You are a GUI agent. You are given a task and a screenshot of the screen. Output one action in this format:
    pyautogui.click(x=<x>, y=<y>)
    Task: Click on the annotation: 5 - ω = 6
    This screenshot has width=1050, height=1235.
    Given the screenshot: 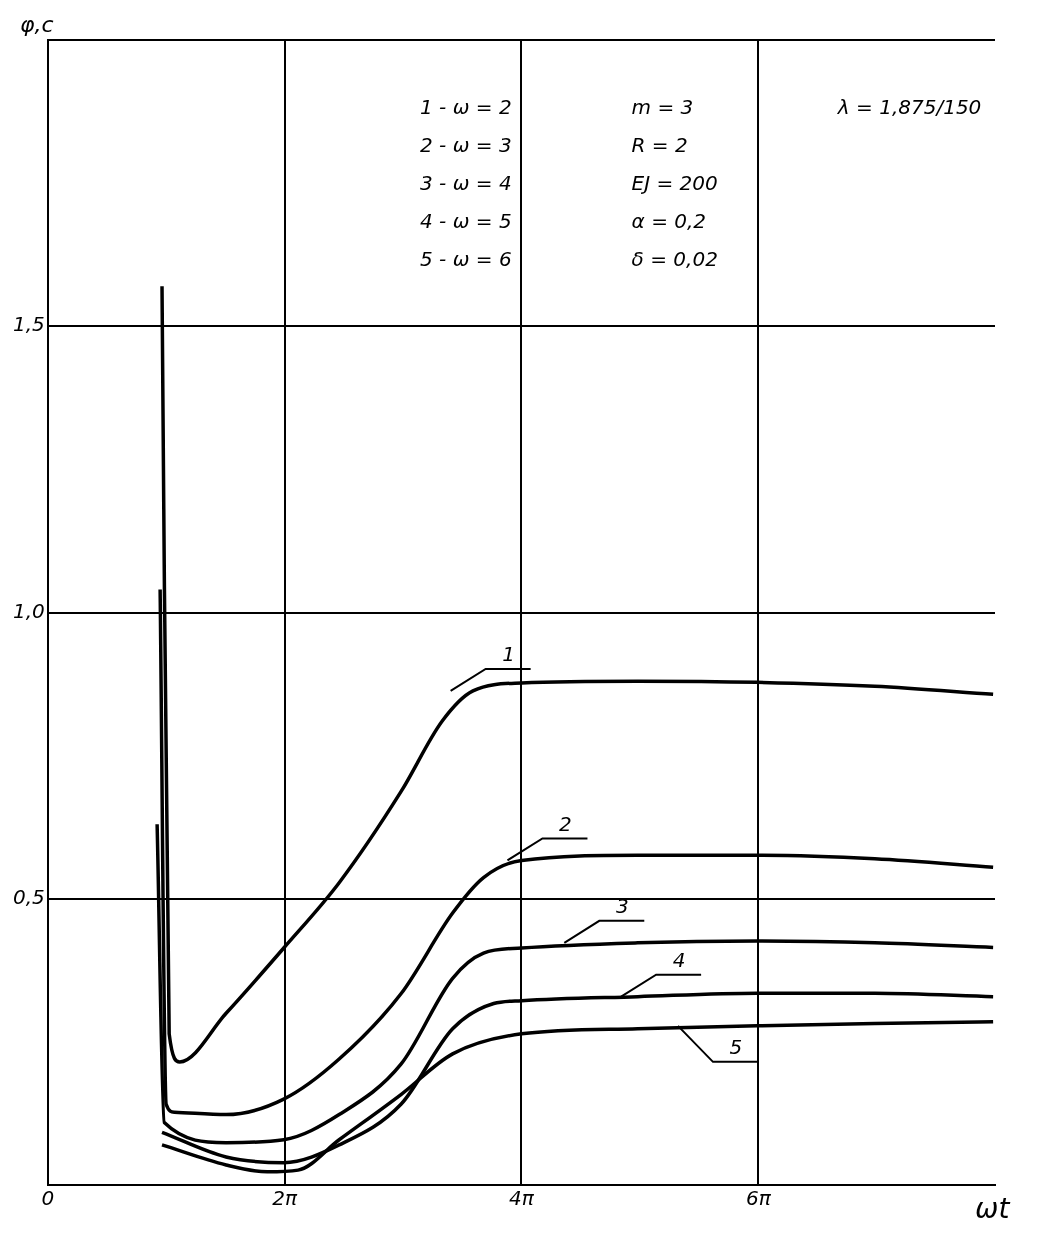 What is the action you would take?
    pyautogui.click(x=466, y=259)
    